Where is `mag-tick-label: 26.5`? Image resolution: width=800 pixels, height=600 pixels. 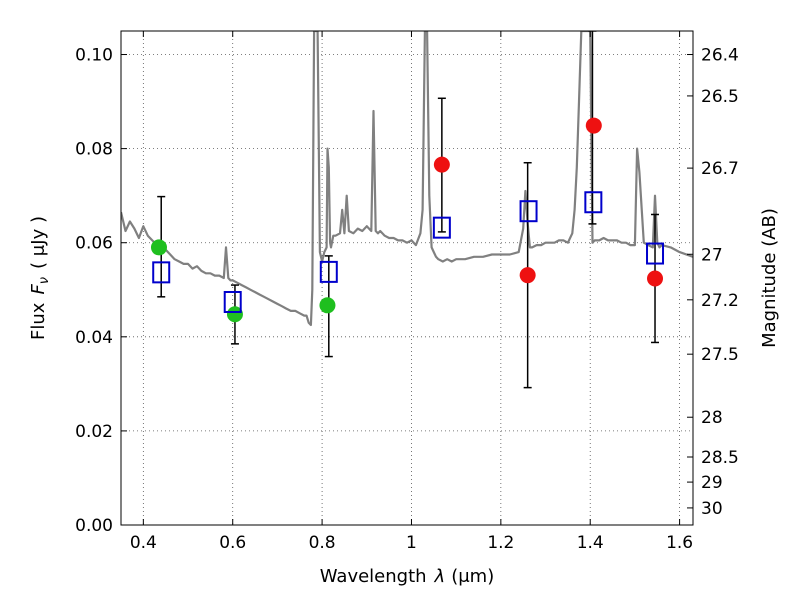 mag-tick-label: 26.5 is located at coordinates (720, 97).